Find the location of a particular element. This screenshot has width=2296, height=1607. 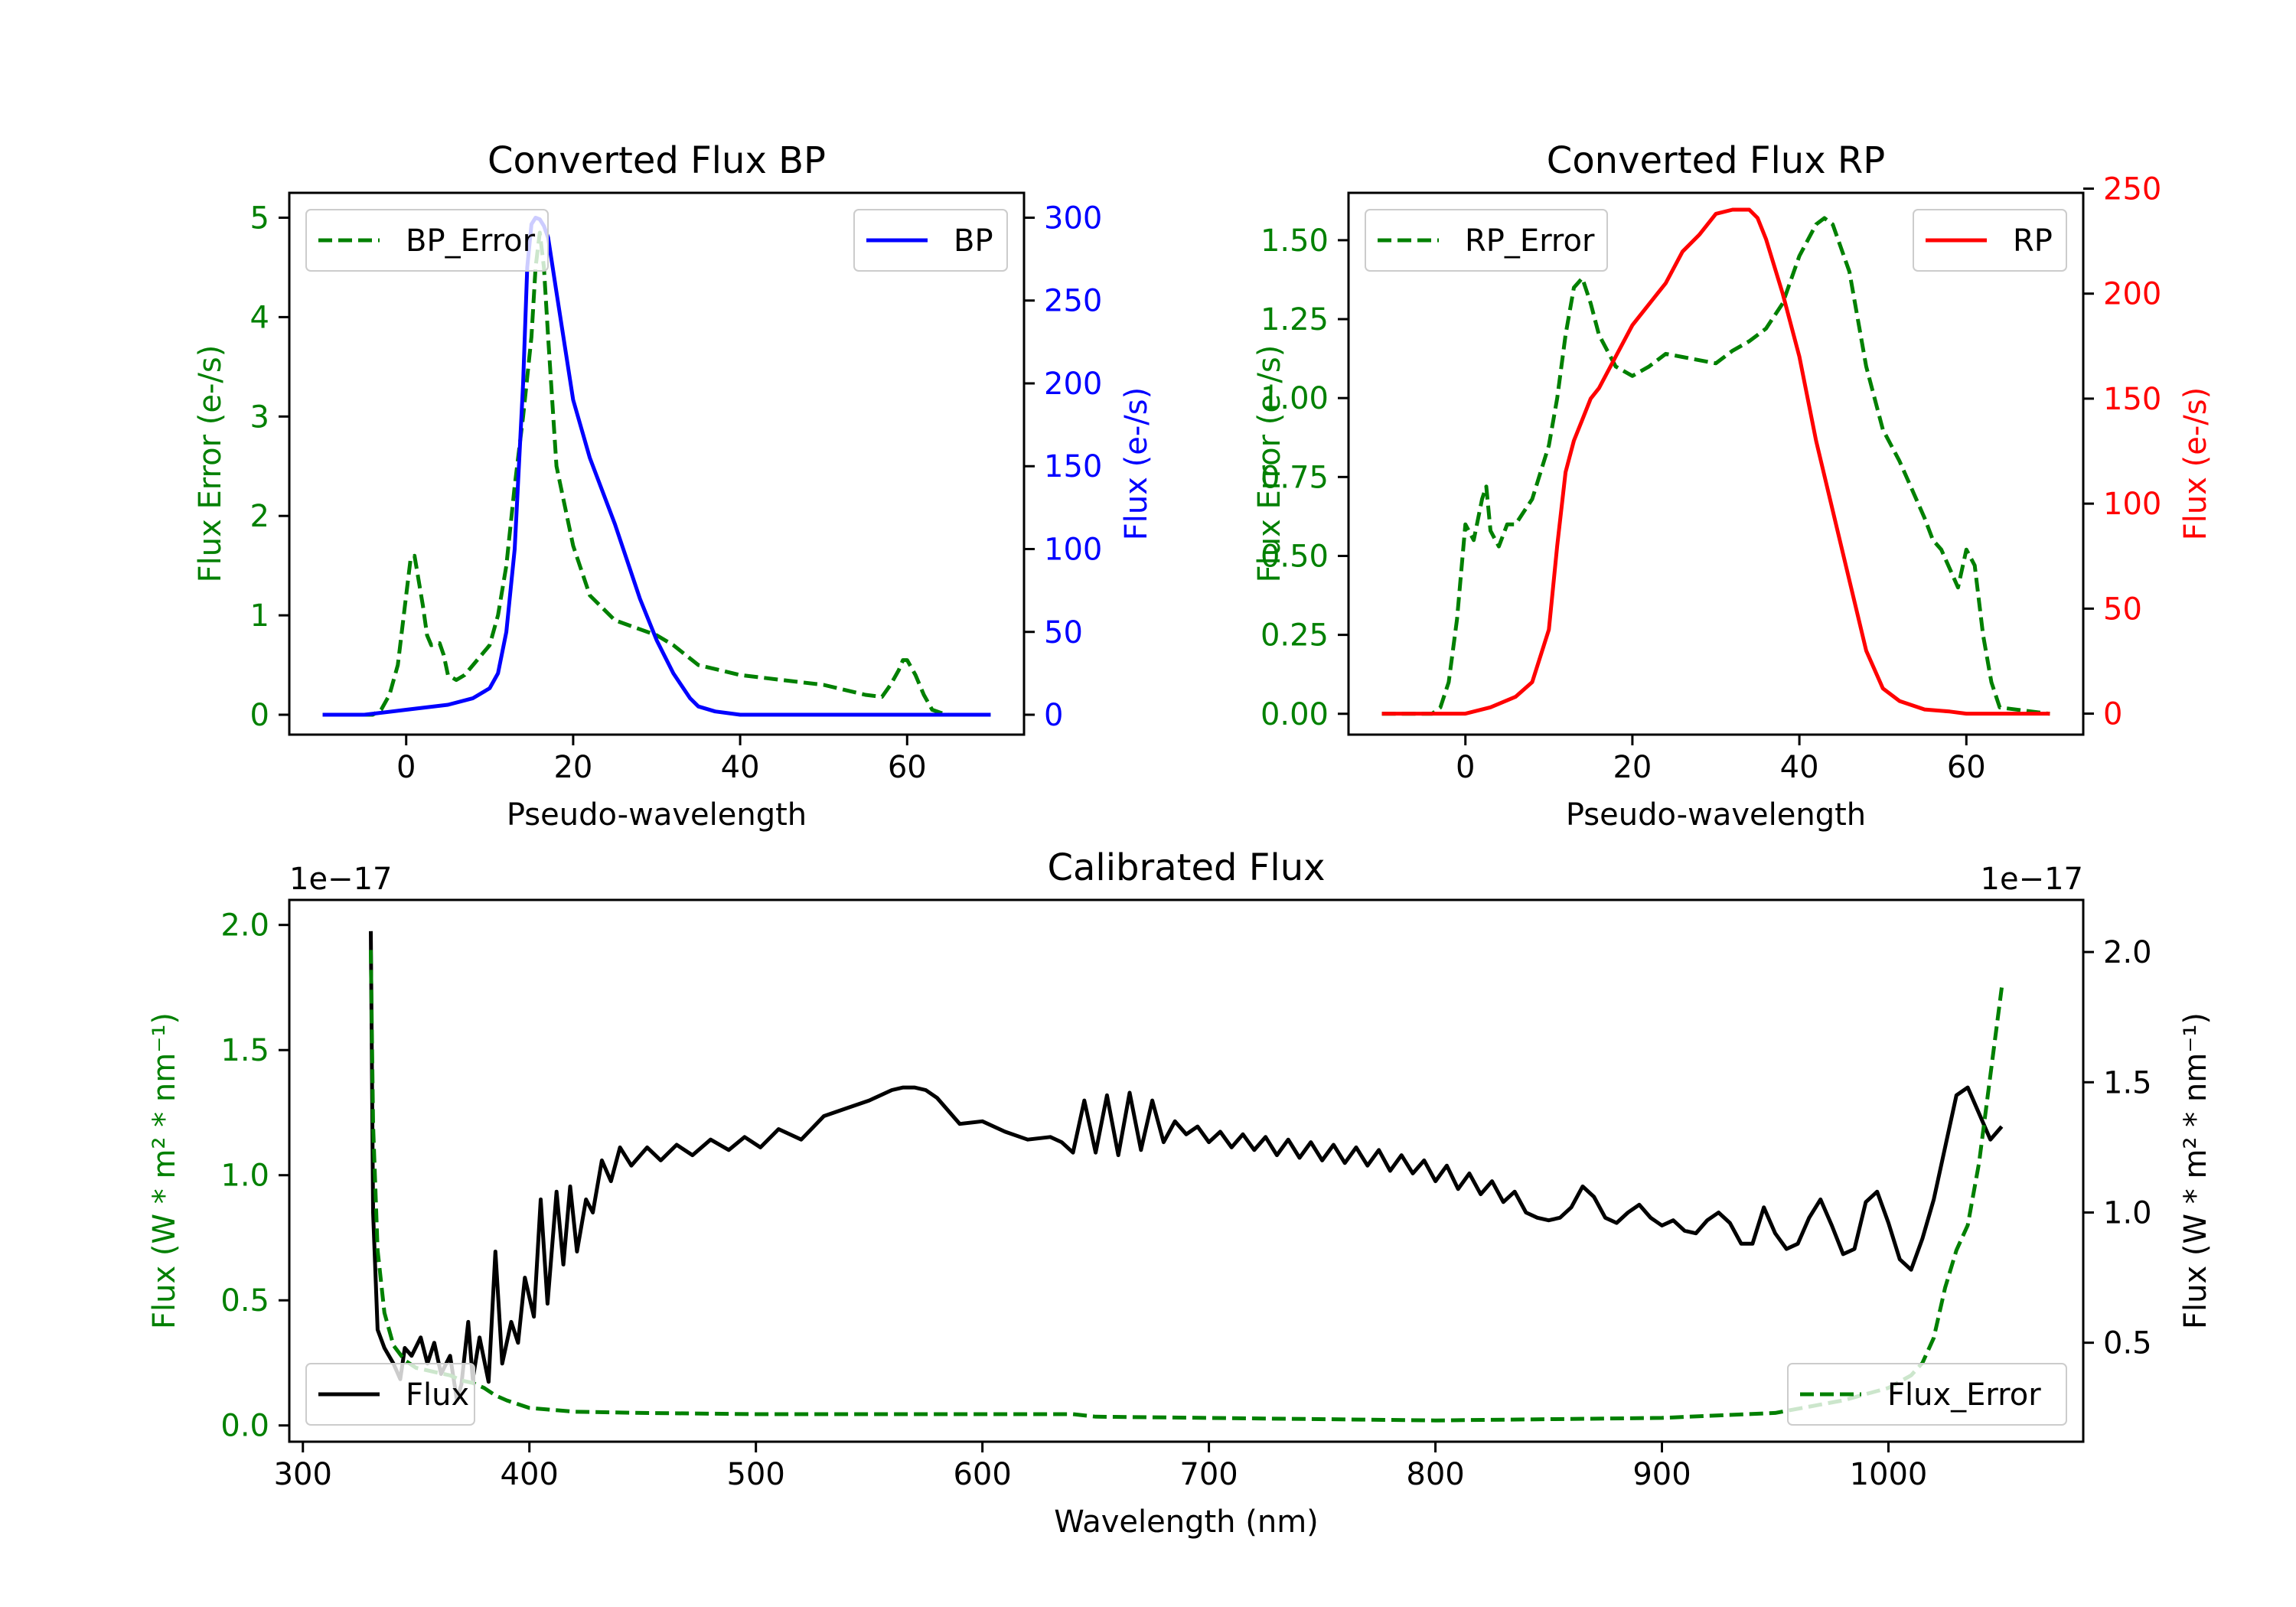

y-left-tick-label: 3 is located at coordinates (259, 417).